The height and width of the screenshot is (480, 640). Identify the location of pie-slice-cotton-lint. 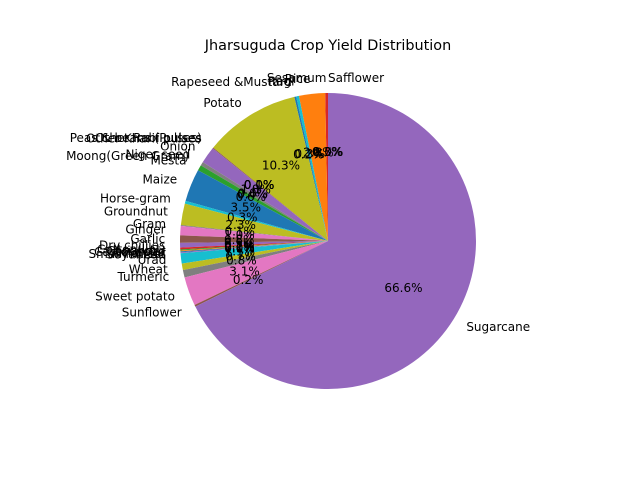
(254, 245).